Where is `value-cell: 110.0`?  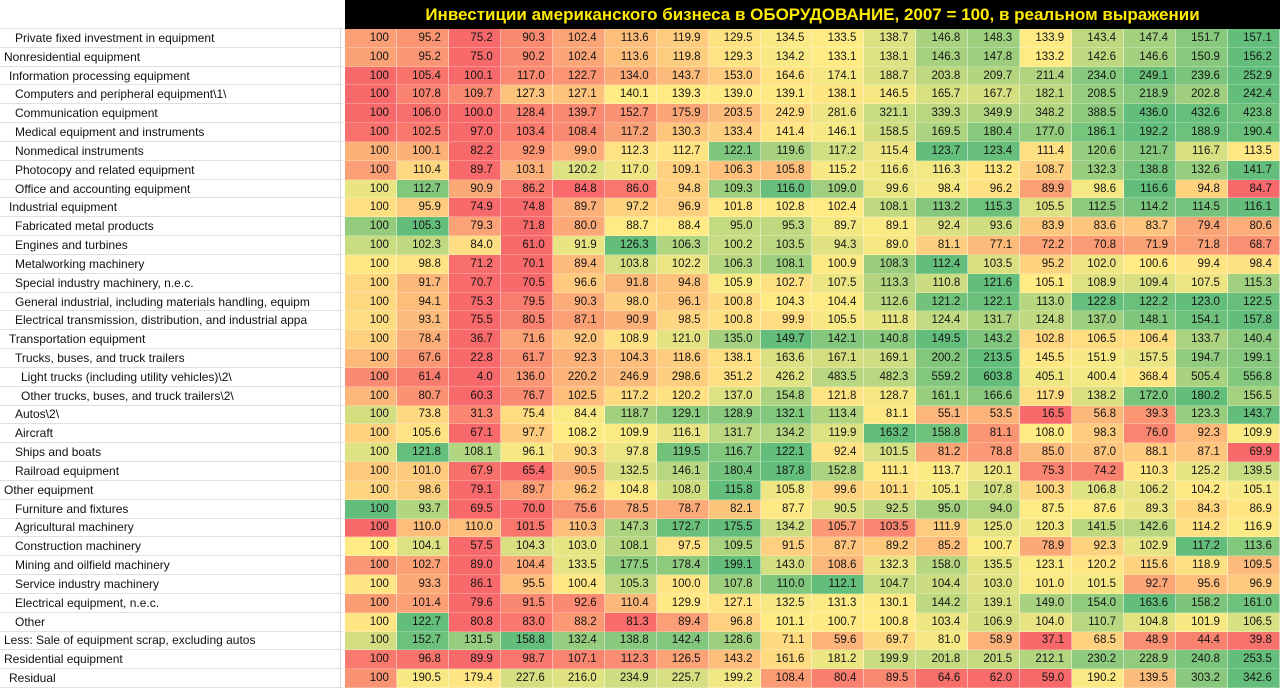 value-cell: 110.0 is located at coordinates (786, 584).